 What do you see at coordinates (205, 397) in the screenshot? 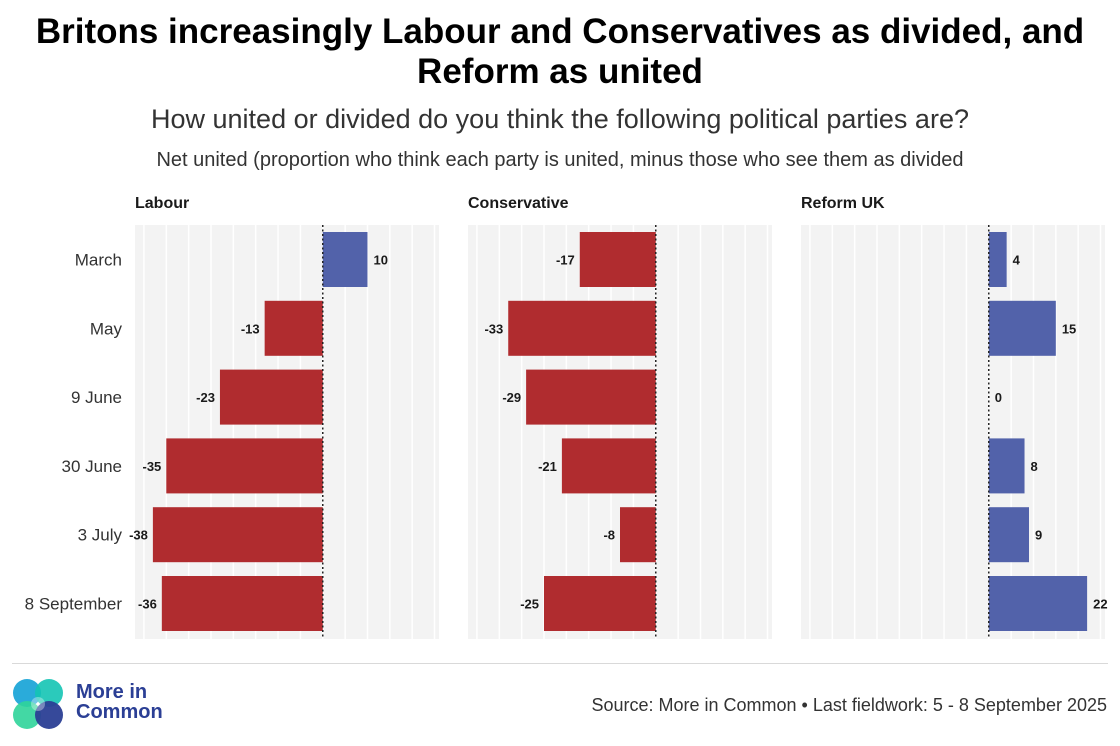
I see `value-label: -23` at bounding box center [205, 397].